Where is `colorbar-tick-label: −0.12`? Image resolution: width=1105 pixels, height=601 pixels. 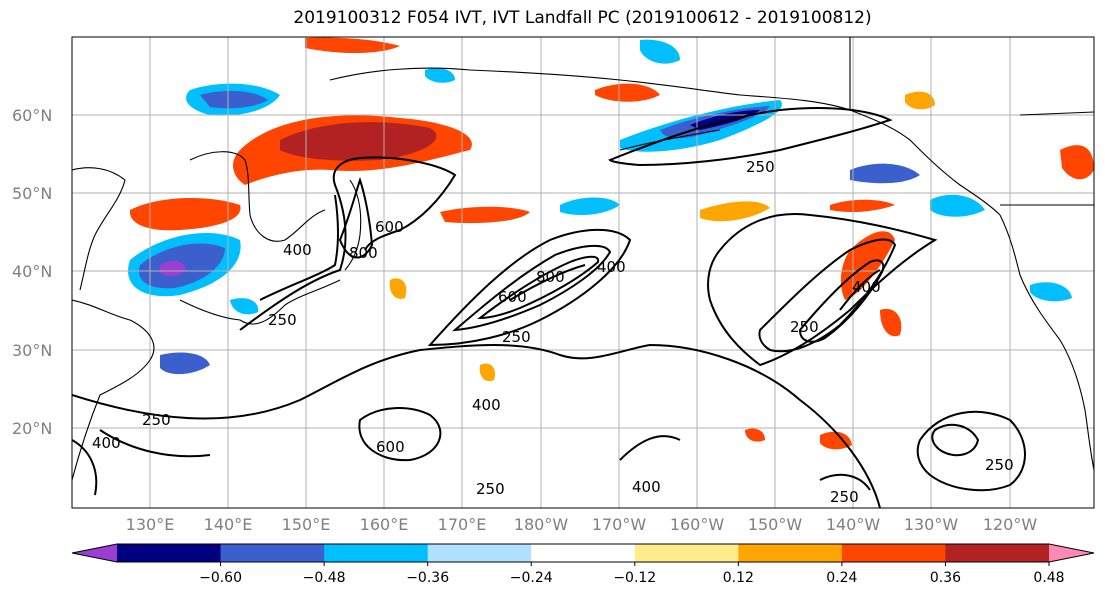 colorbar-tick-label: −0.12 is located at coordinates (634, 578).